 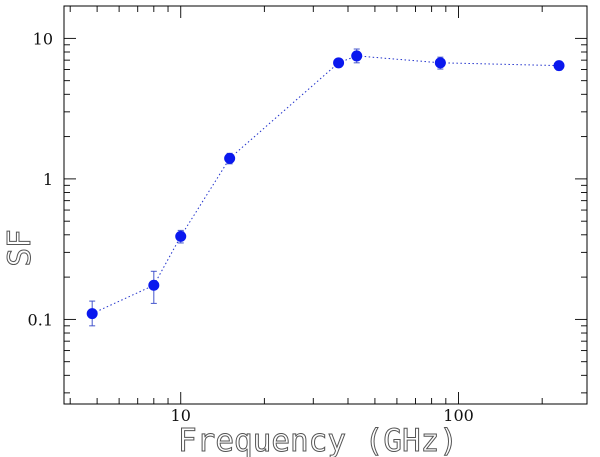 What do you see at coordinates (20, 247) in the screenshot?
I see `y-axis-label: SF` at bounding box center [20, 247].